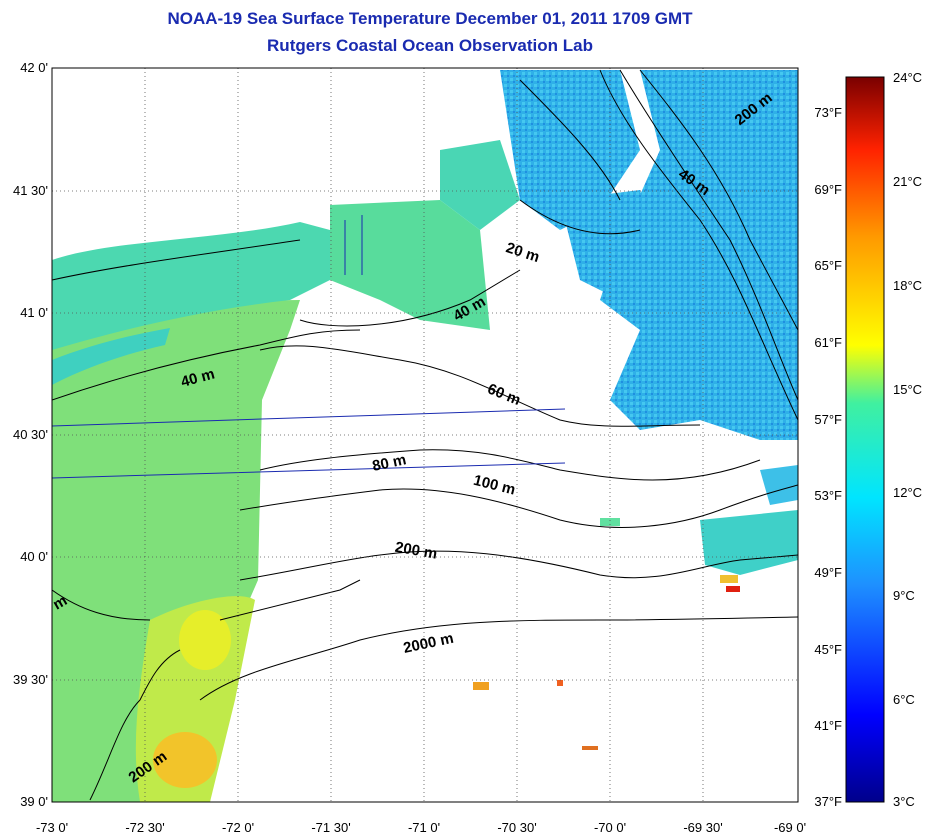 This screenshot has width=928, height=840. Describe the element at coordinates (52, 827) in the screenshot. I see `lon-label: -73 0'` at that location.